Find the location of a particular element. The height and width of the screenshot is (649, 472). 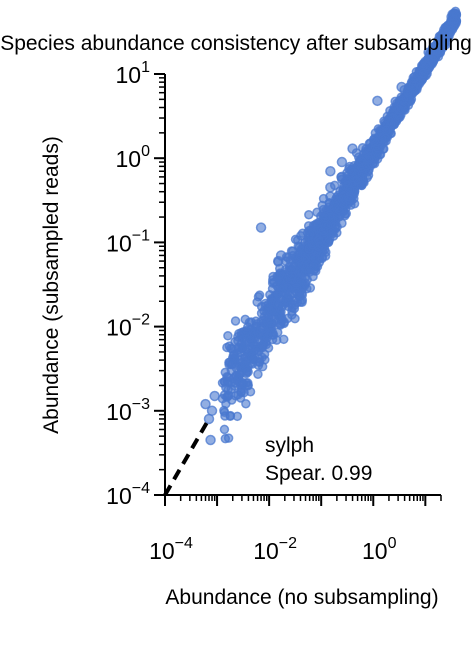

reference-line is located at coordinates (187, 457).